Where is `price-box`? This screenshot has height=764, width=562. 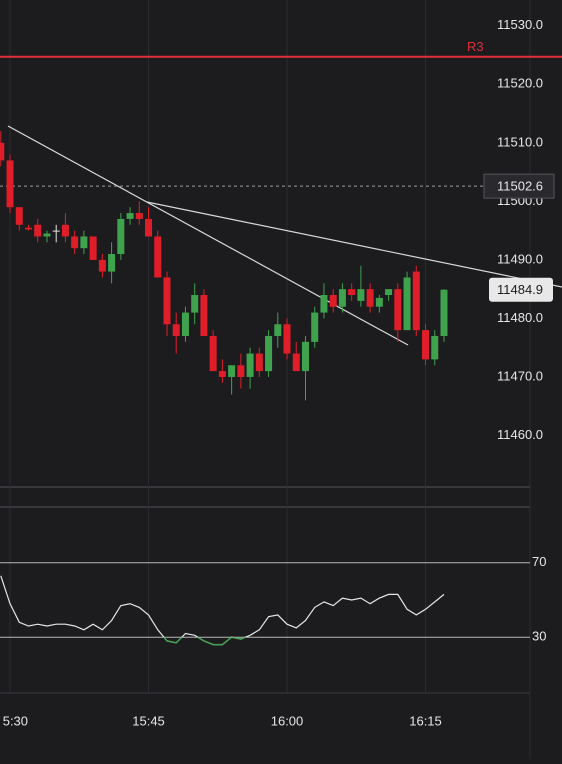
price-box is located at coordinates (519, 186).